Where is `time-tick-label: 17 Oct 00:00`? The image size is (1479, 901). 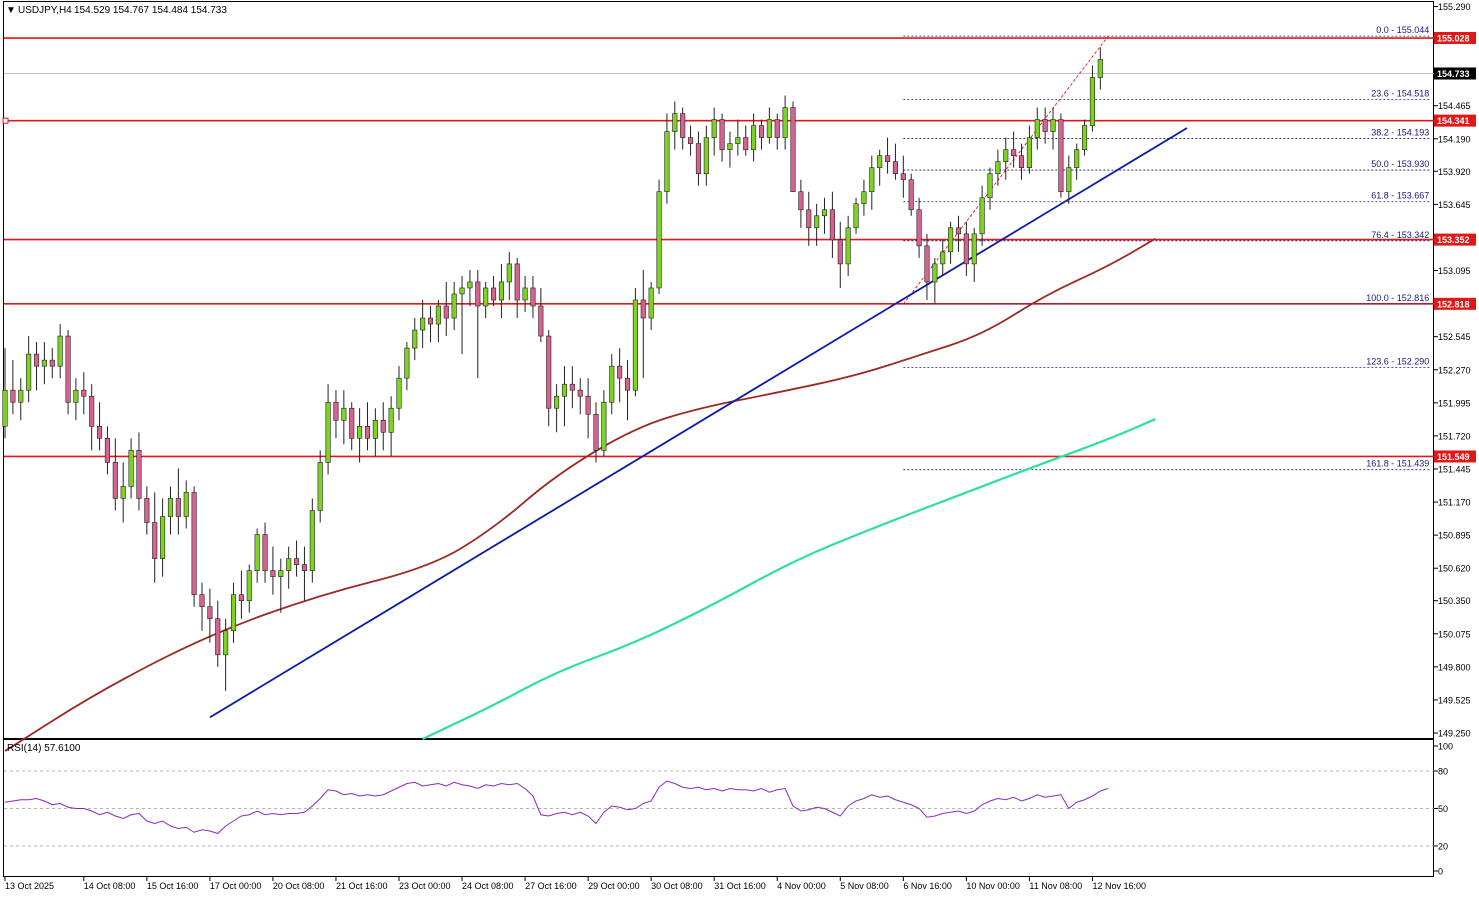
time-tick-label: 17 Oct 00:00 is located at coordinates (236, 886).